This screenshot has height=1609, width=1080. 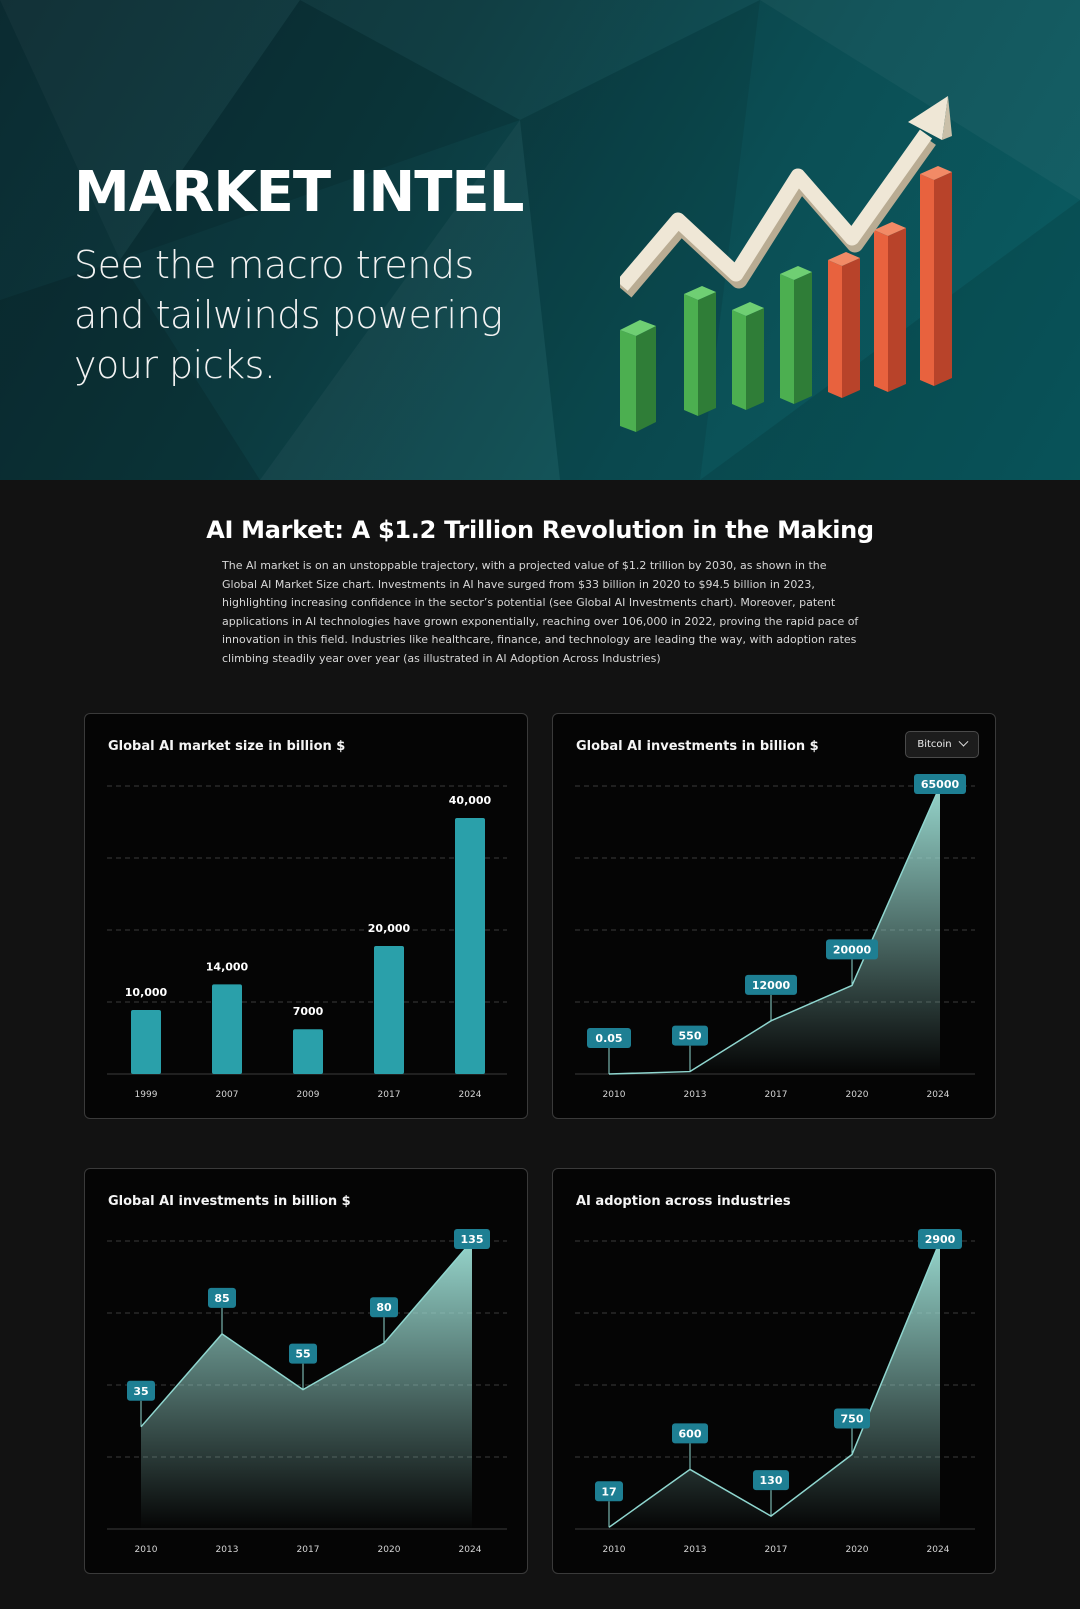 I want to click on data-label: 20000, so click(x=852, y=949).